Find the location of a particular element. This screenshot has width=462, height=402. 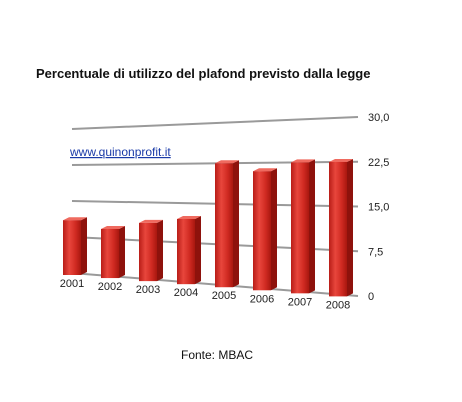

bar-2002 is located at coordinates (113, 252).